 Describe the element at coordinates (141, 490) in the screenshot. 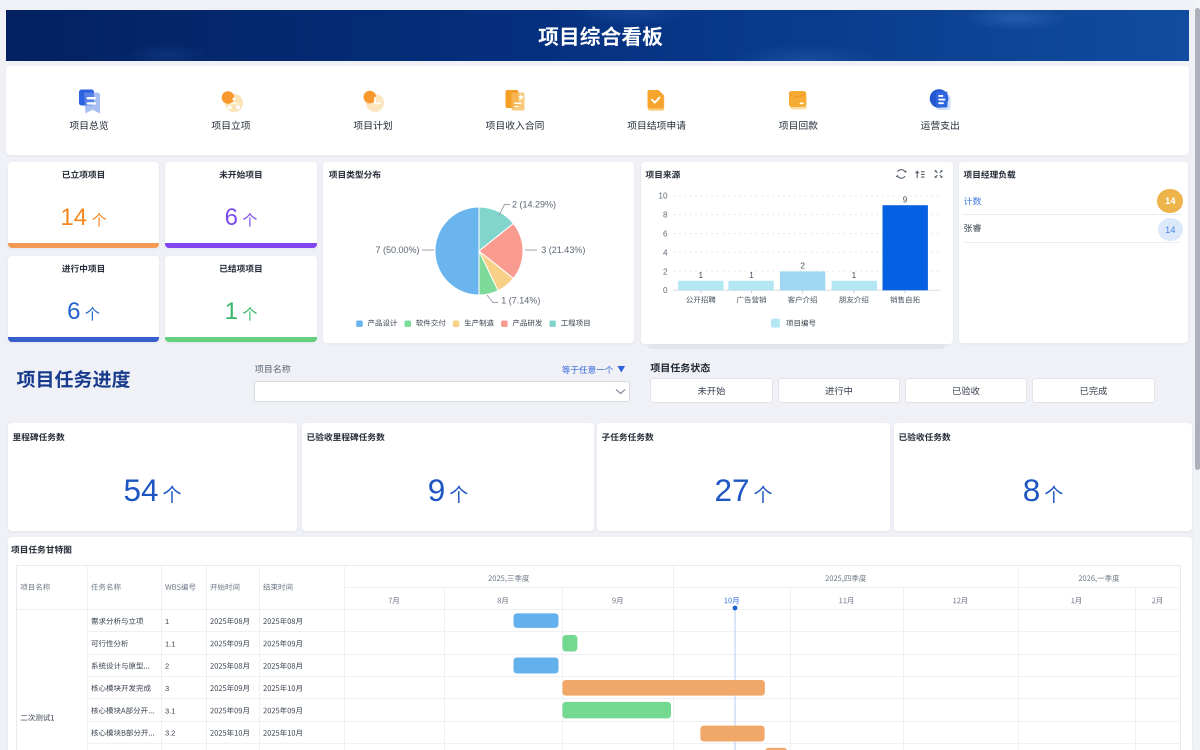

I see `svg-text: 54` at that location.